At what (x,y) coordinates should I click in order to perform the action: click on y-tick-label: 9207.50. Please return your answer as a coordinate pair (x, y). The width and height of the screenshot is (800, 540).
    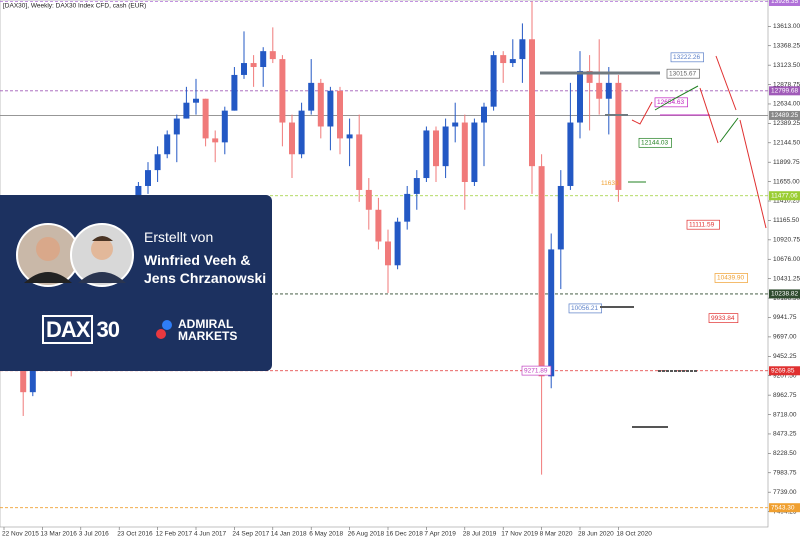
    Looking at the image, I should click on (785, 375).